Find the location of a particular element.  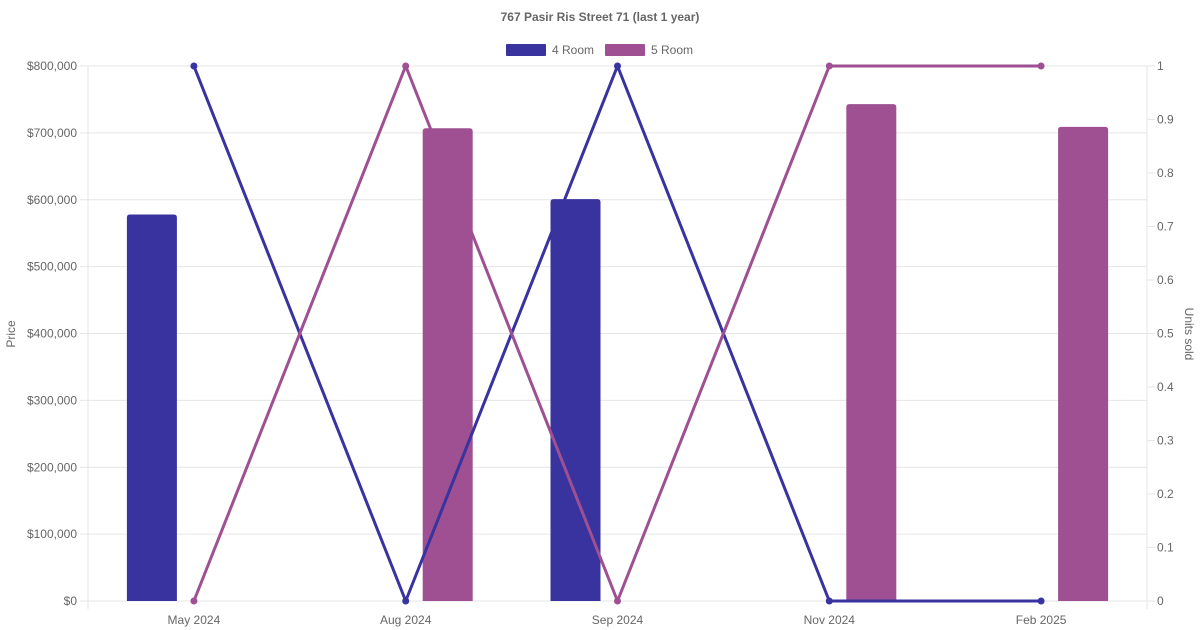

y-axis-title: Price is located at coordinates (11, 334).